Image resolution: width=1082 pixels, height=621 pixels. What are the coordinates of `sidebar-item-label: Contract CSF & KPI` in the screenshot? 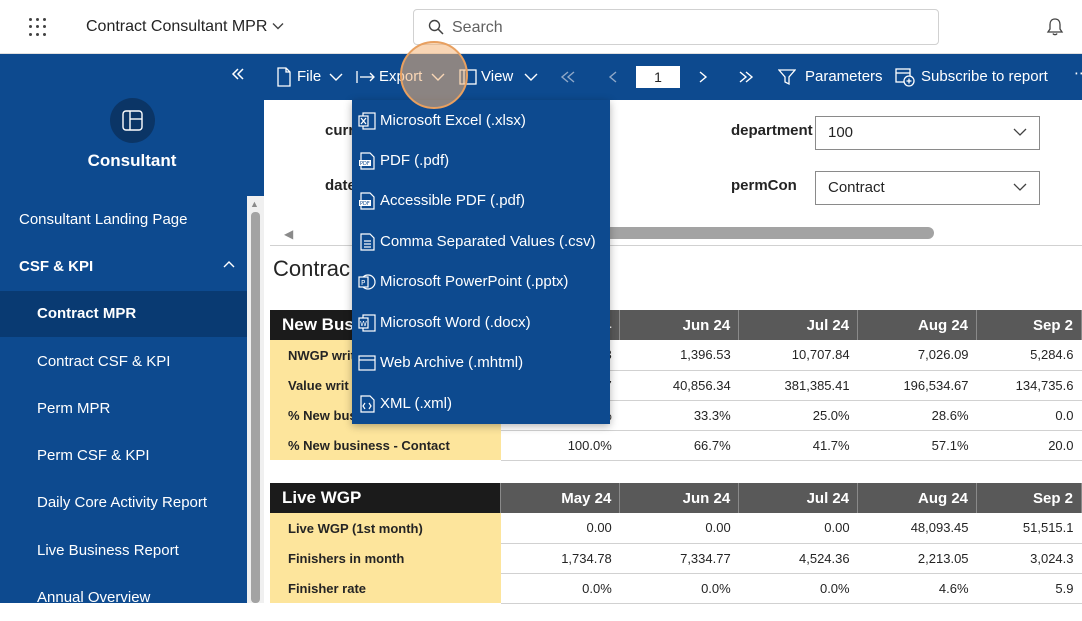 It's located at (104, 361).